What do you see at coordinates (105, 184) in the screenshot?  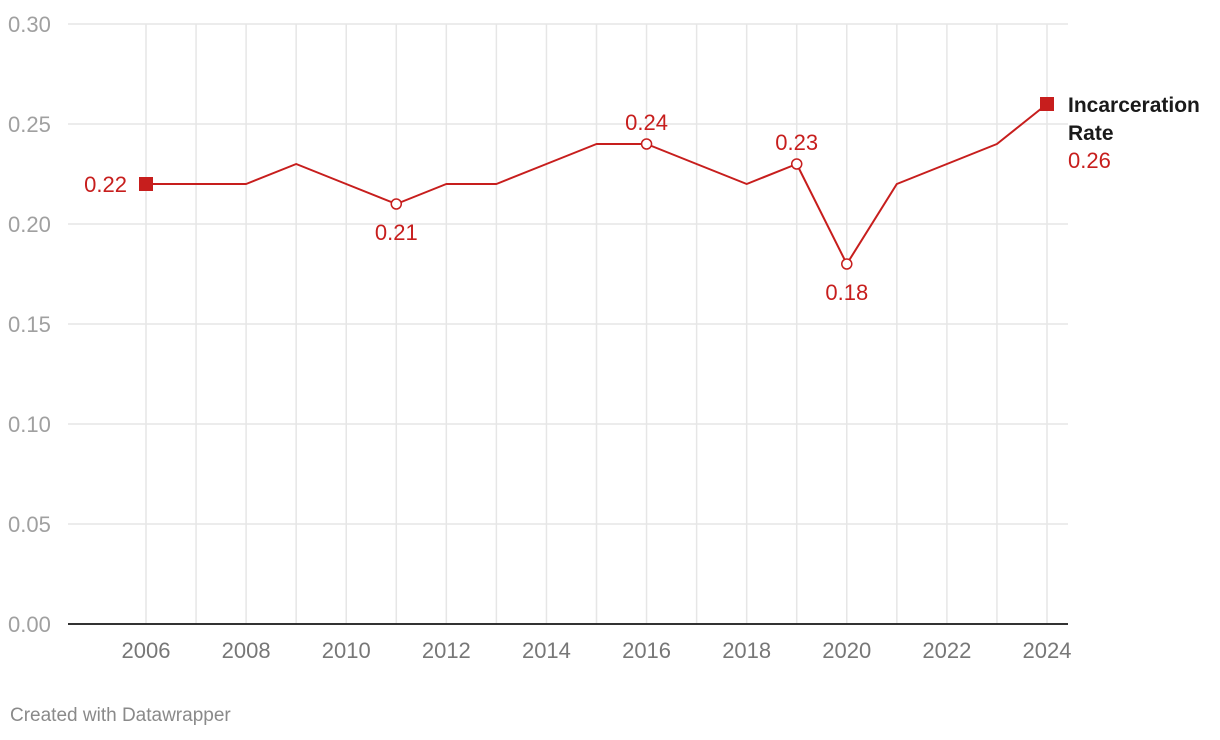 I see `data-label: 0.22` at bounding box center [105, 184].